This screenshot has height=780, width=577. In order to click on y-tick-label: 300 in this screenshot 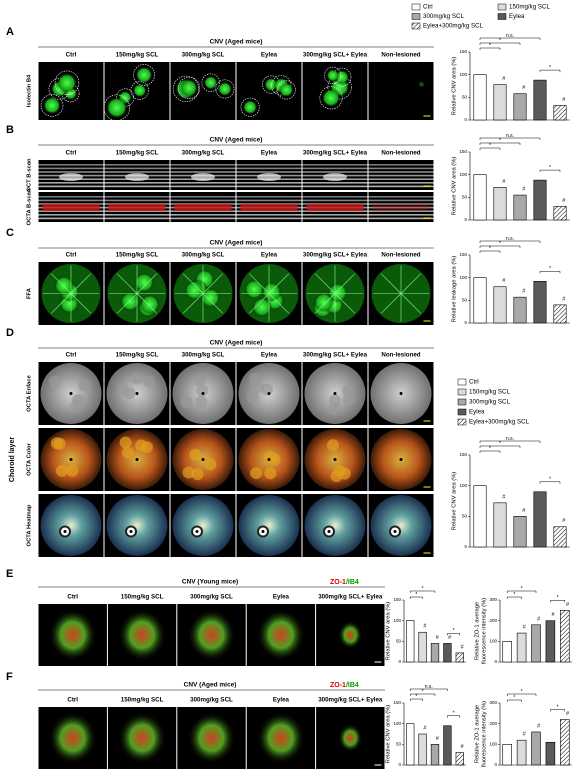, I will do `click(493, 599)`.